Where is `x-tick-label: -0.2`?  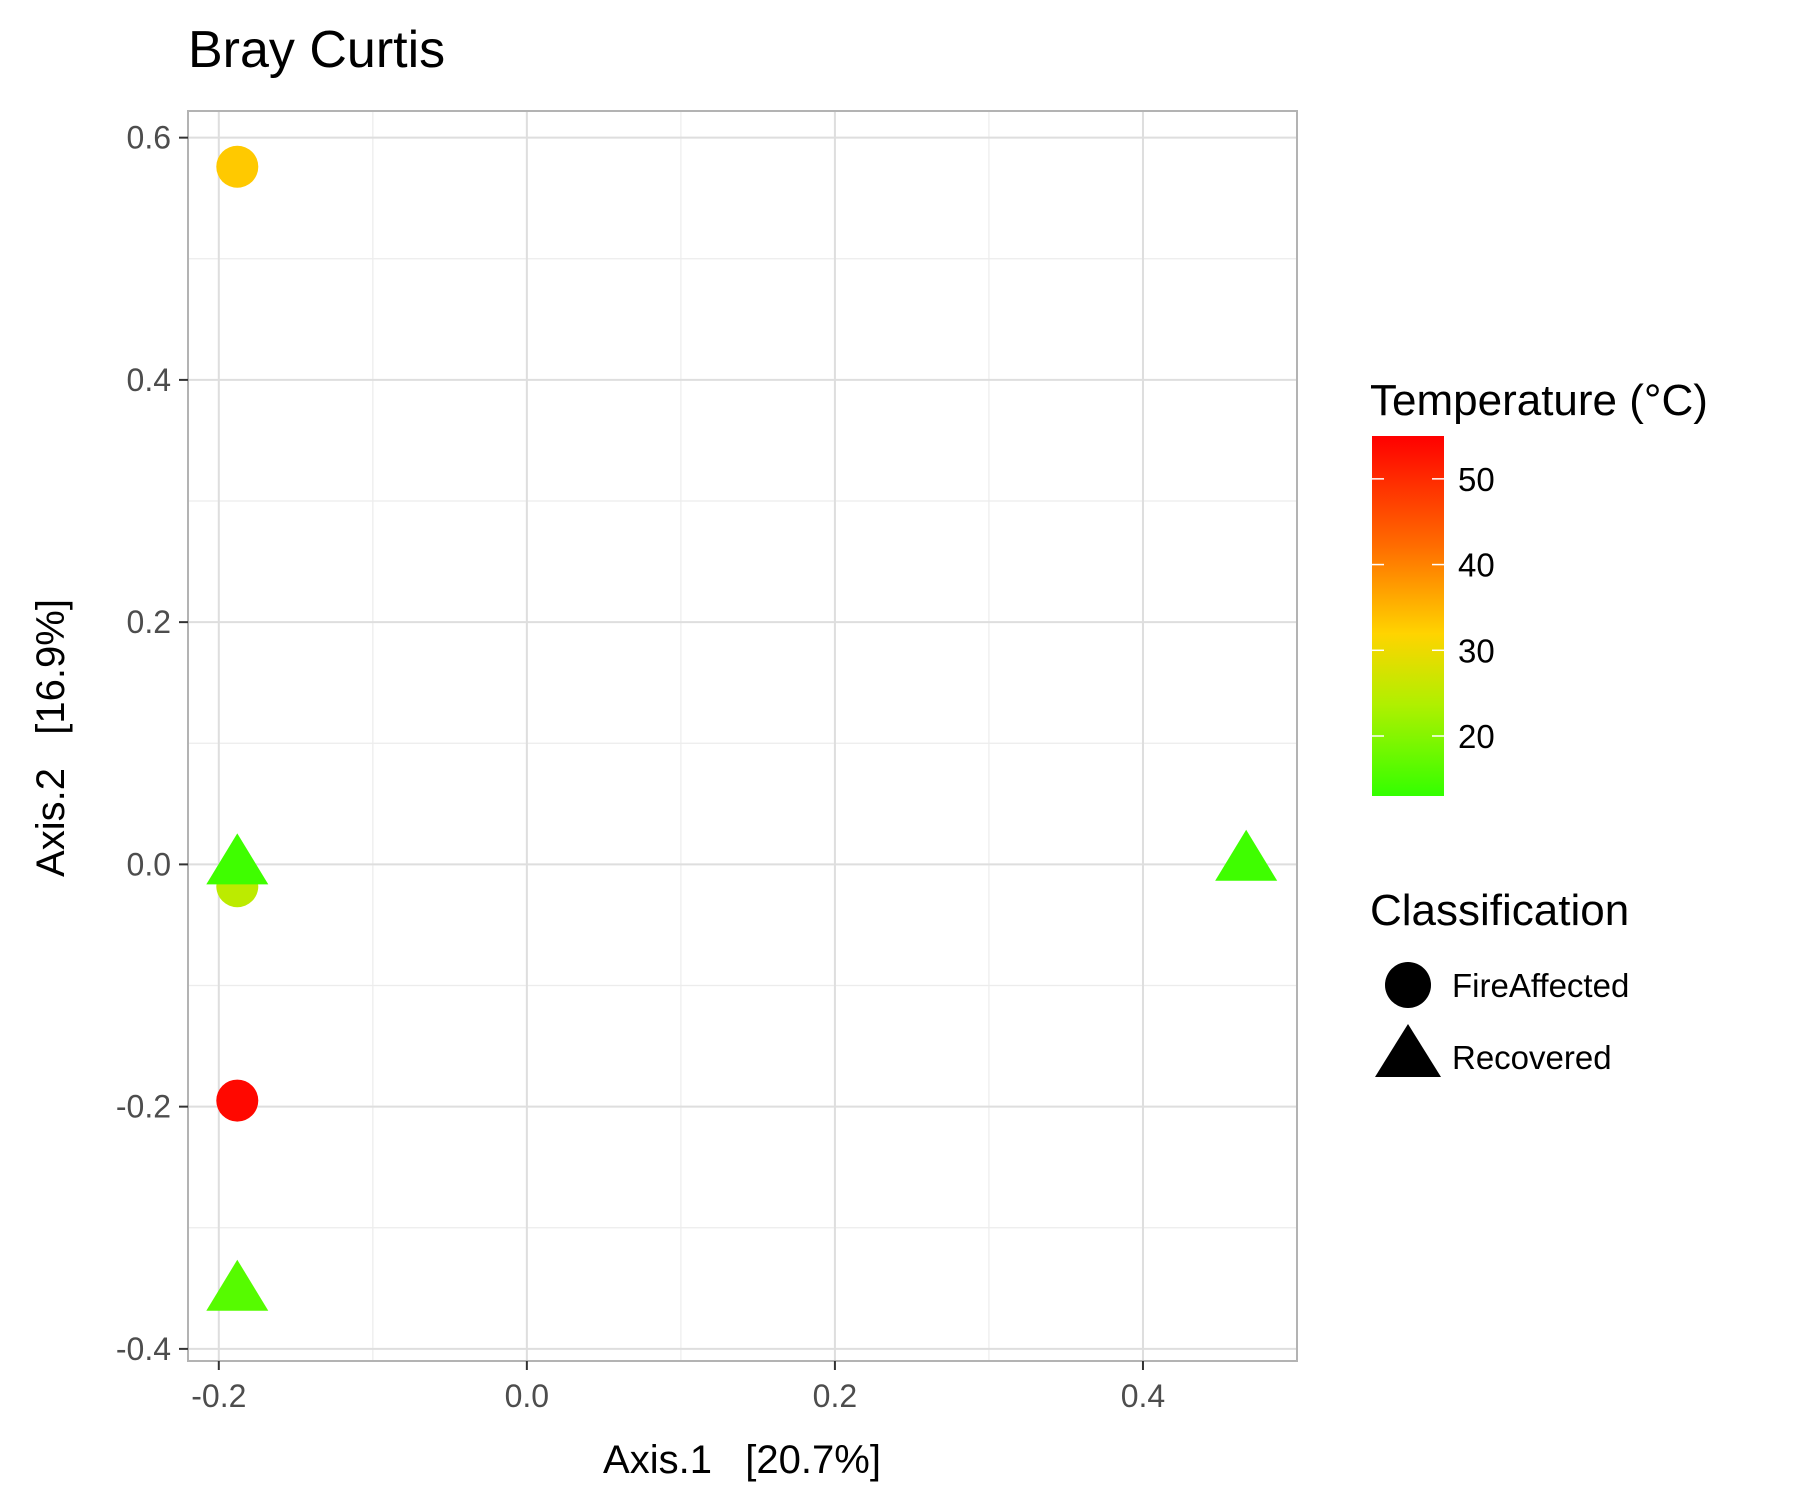
x-tick-label: -0.2 is located at coordinates (218, 1396).